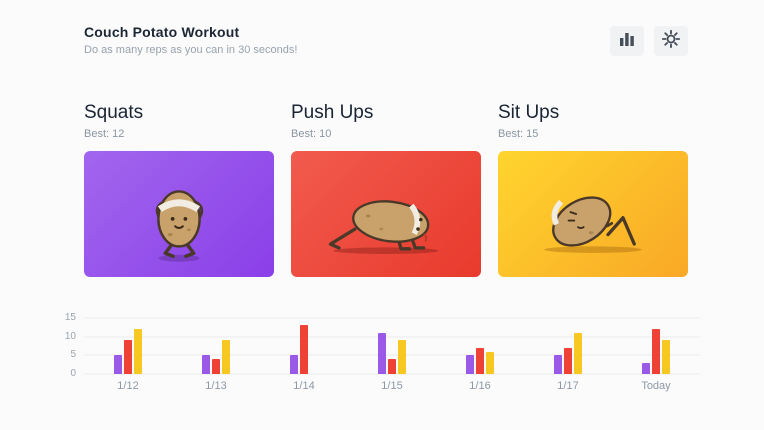 This screenshot has height=430, width=764. I want to click on exercise-push-ups: Push Ups Best: 10, so click(386, 189).